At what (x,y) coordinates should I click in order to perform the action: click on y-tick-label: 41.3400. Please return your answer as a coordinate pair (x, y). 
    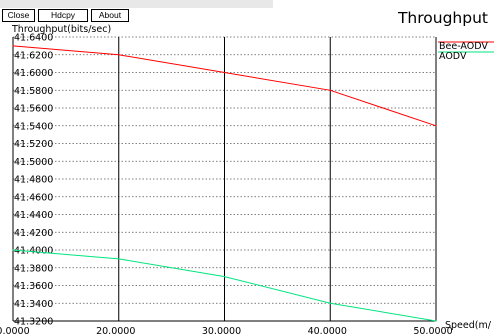
    Looking at the image, I should click on (33, 304).